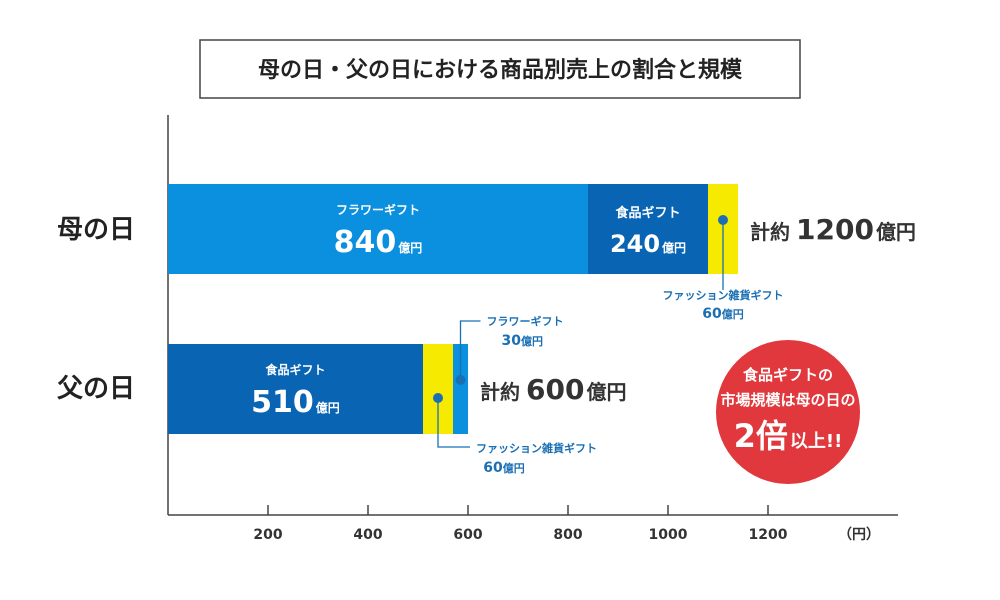 The height and width of the screenshot is (600, 1000). What do you see at coordinates (96, 389) in the screenshot?
I see `row-label-fathers-day: 父の日` at bounding box center [96, 389].